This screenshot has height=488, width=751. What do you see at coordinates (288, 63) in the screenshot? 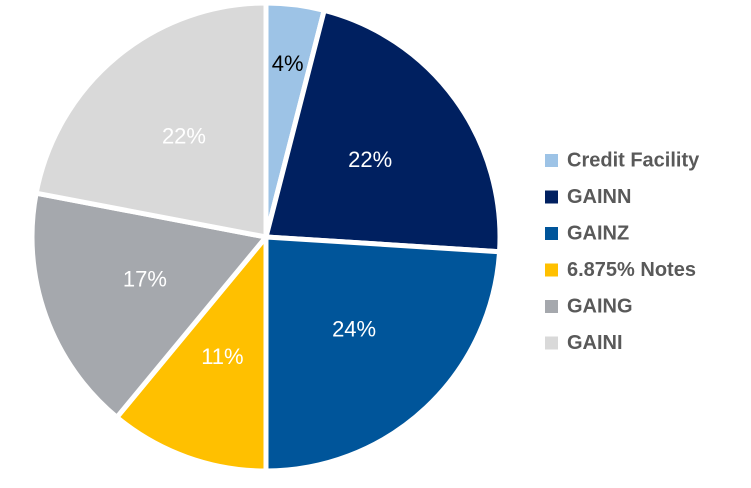
I see `data-label: 4%` at bounding box center [288, 63].